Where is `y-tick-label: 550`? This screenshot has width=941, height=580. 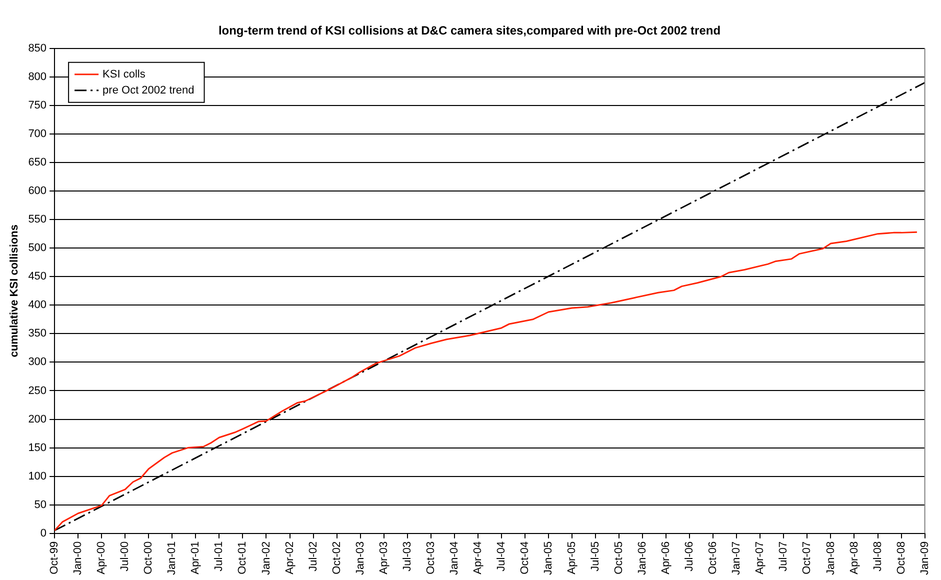 y-tick-label: 550 is located at coordinates (37, 220).